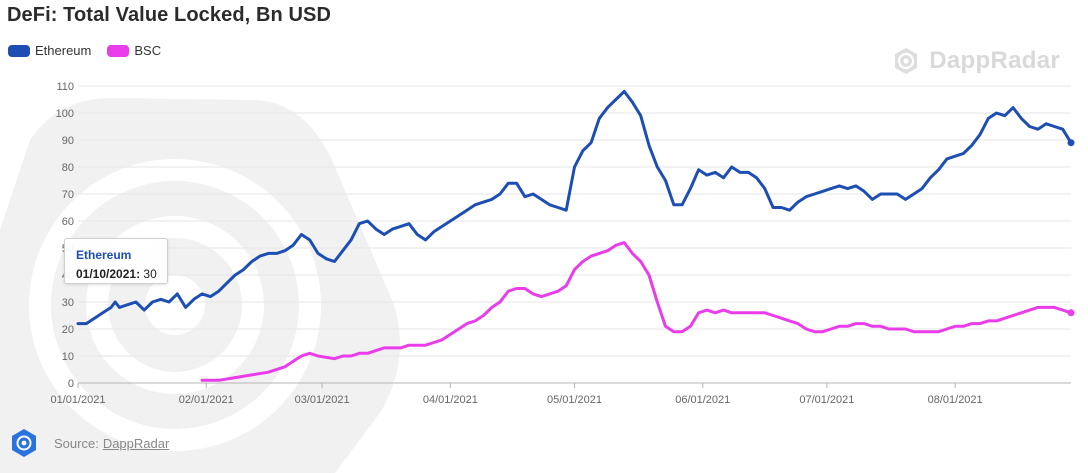 Image resolution: width=1088 pixels, height=473 pixels. Describe the element at coordinates (994, 60) in the screenshot. I see `brand-name: DappRadar` at that location.